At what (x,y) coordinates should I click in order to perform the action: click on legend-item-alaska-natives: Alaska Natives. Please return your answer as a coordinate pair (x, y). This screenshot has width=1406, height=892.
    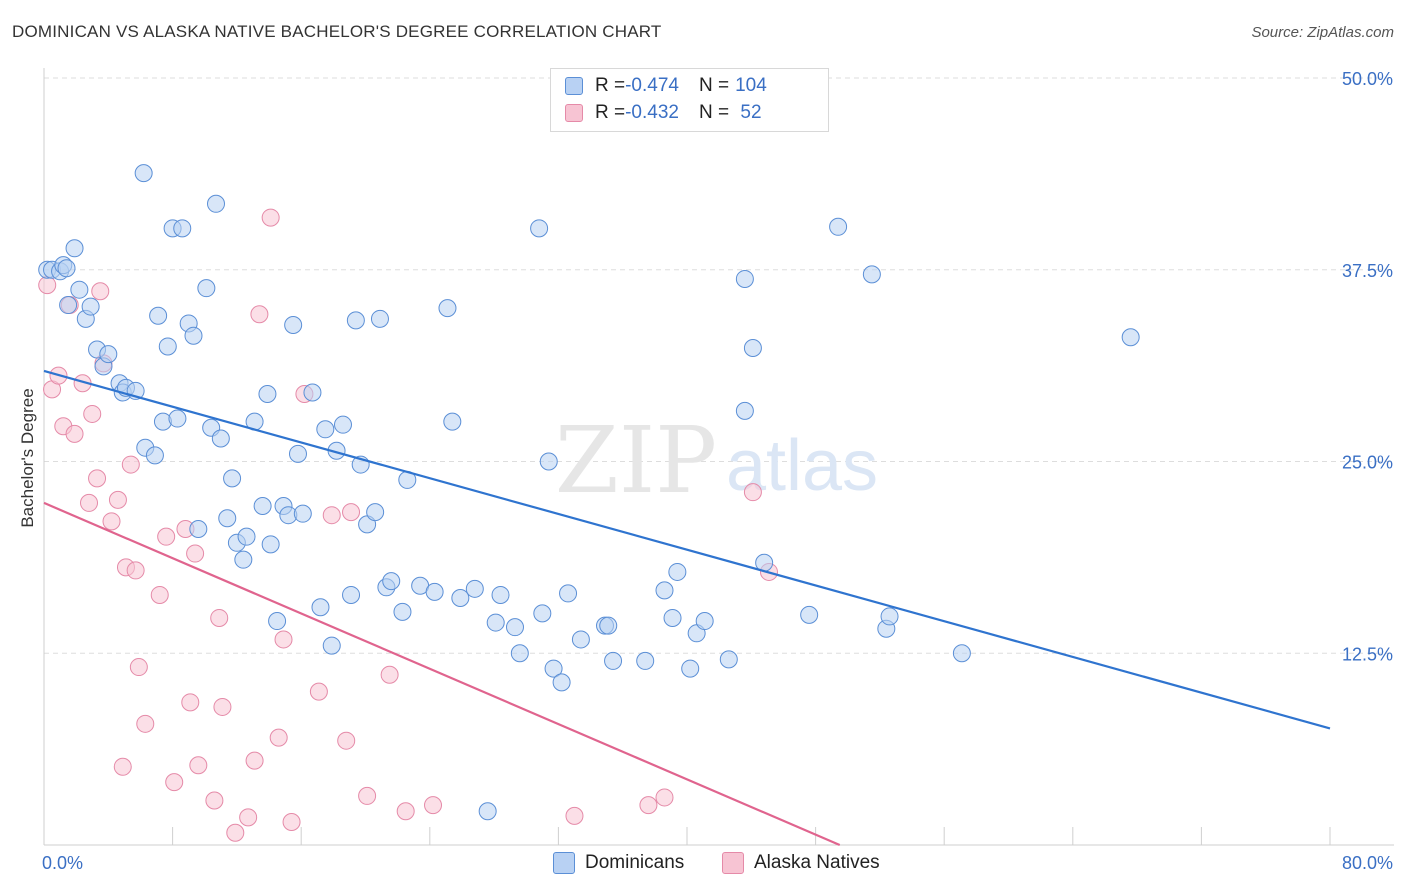
    Looking at the image, I should click on (801, 863).